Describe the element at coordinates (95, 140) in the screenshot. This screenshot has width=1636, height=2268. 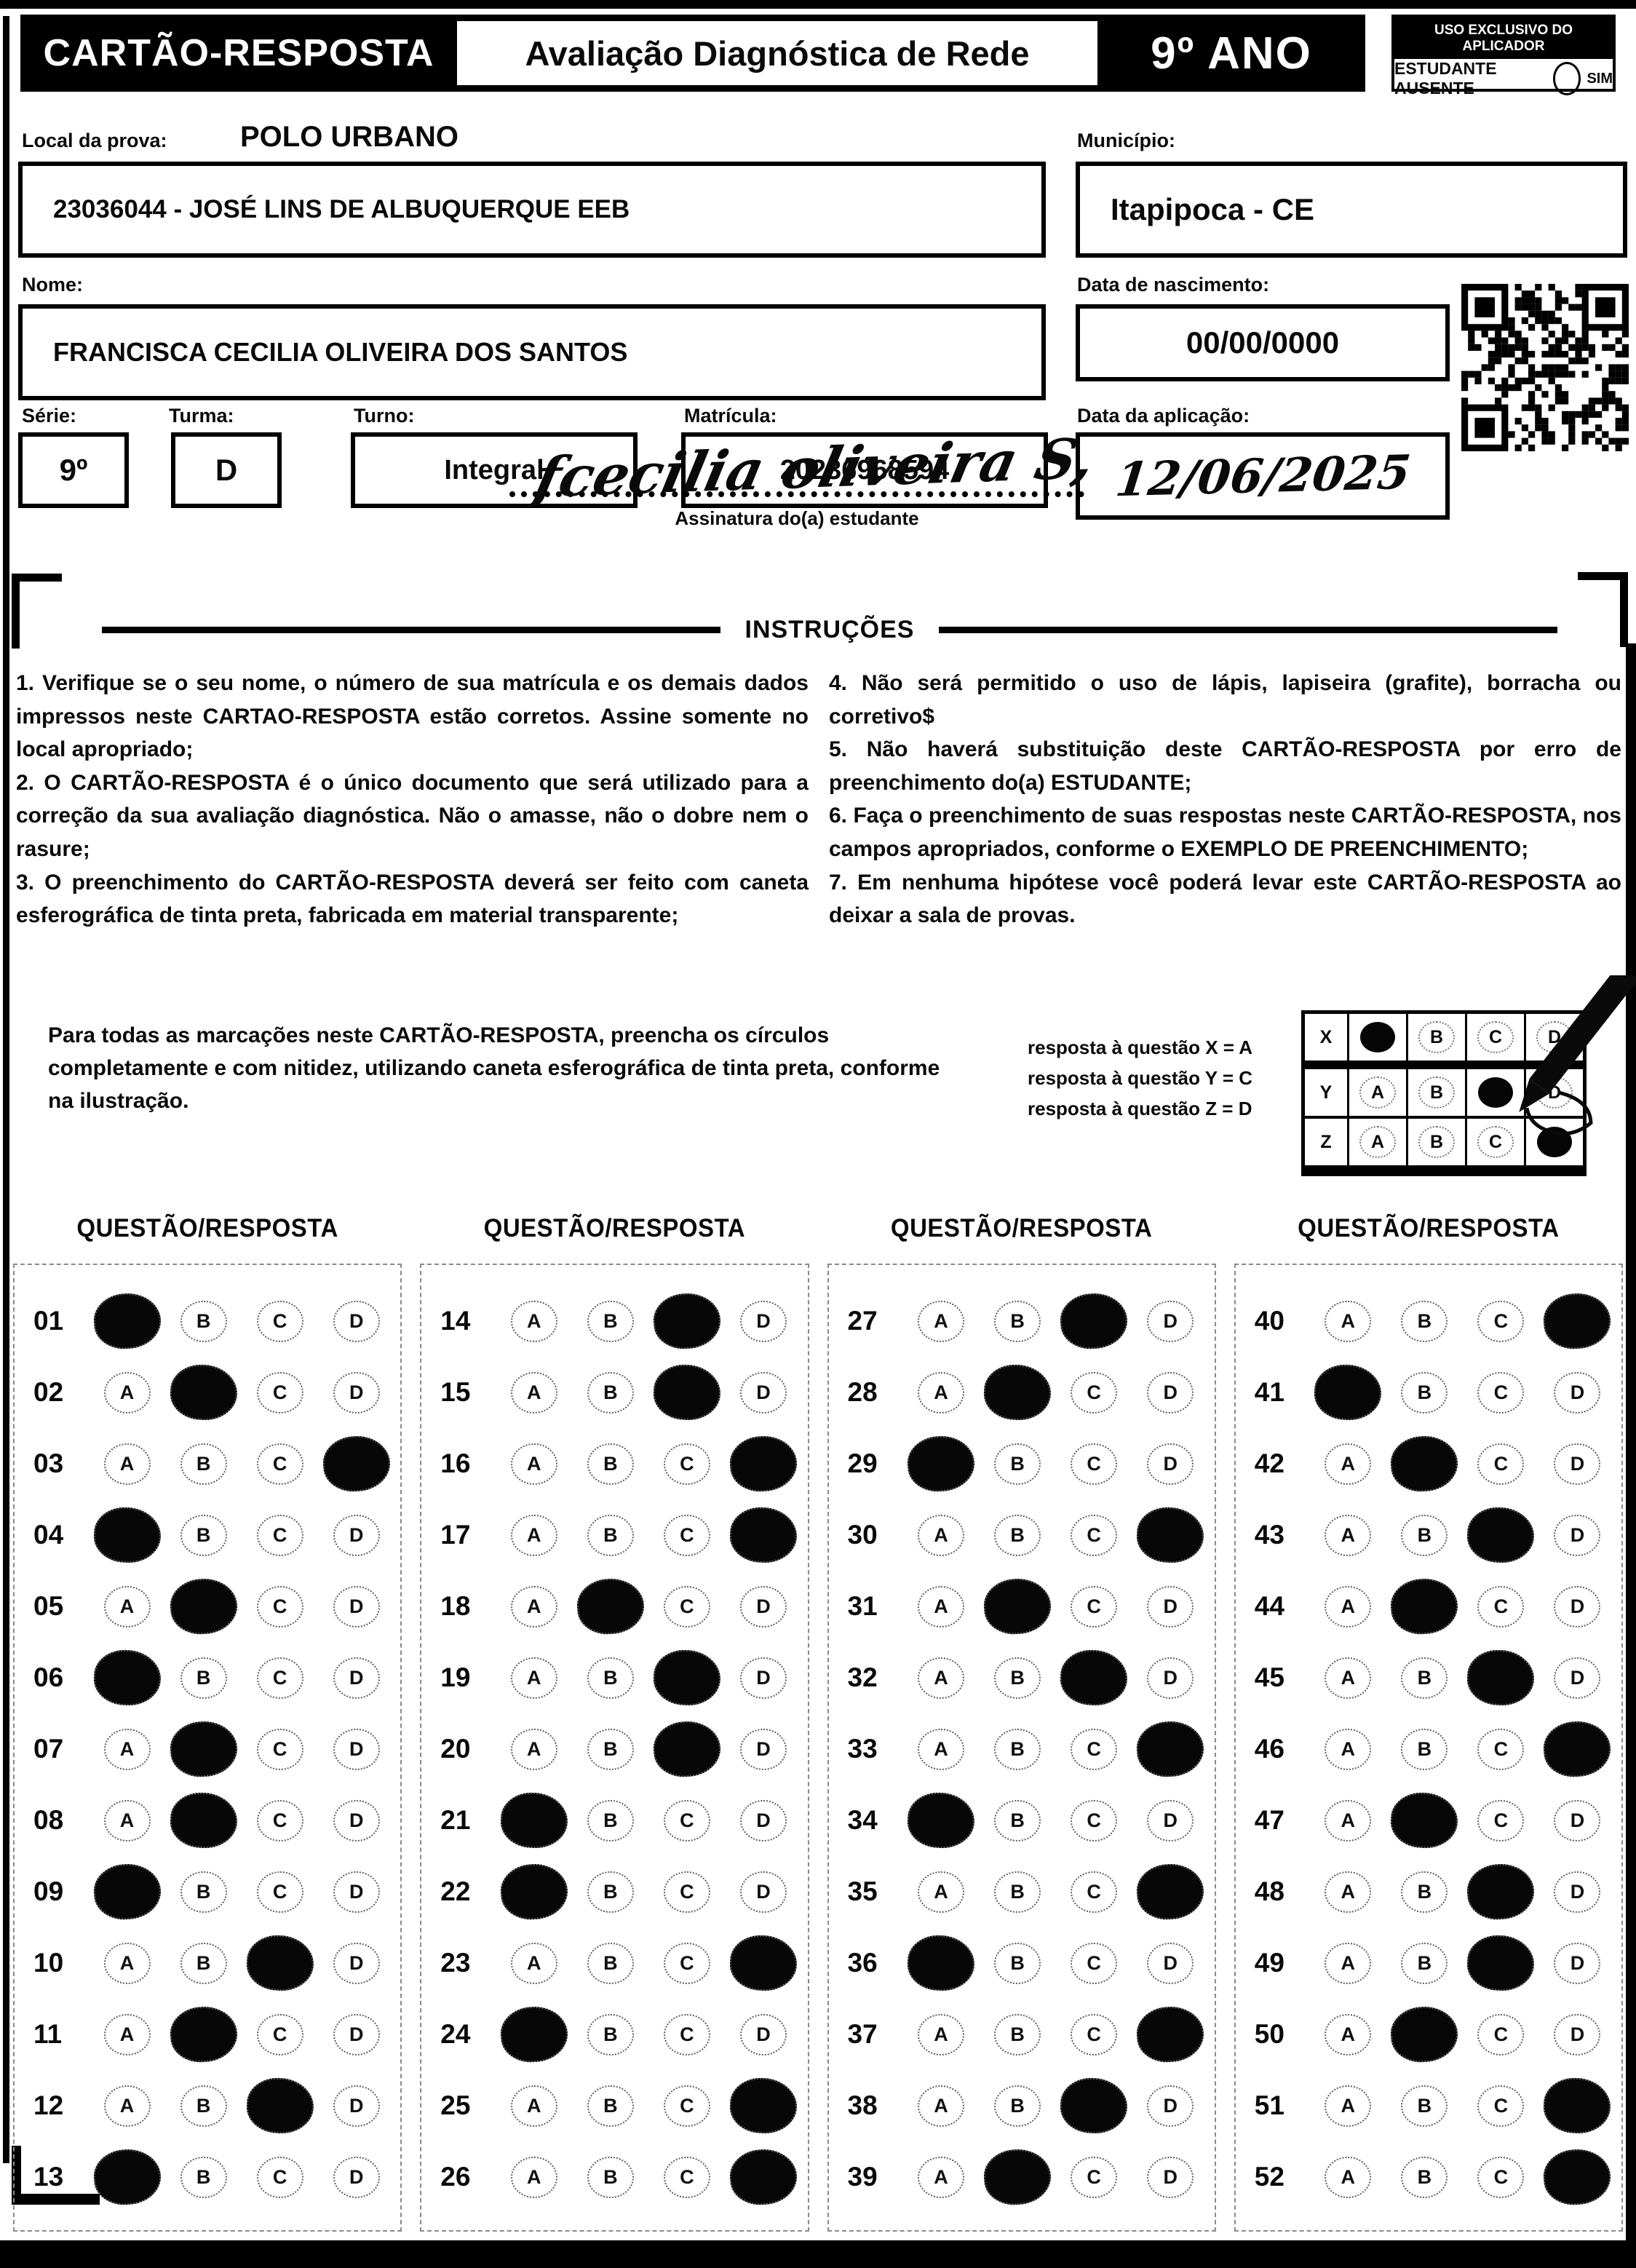
I see `local-da-prova-label: Local da prova:` at that location.